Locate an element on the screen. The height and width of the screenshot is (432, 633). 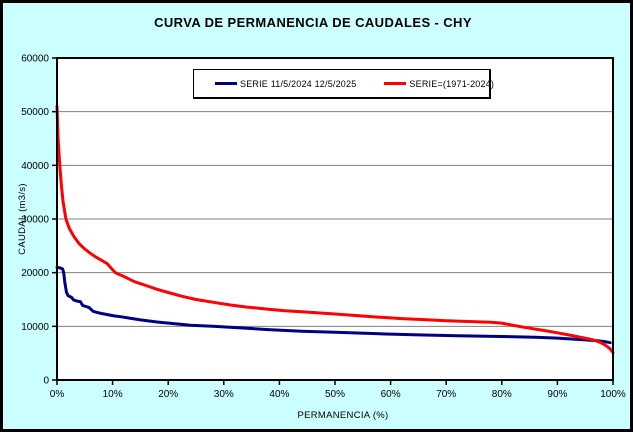
x-tick-label: 50% is located at coordinates (335, 394).